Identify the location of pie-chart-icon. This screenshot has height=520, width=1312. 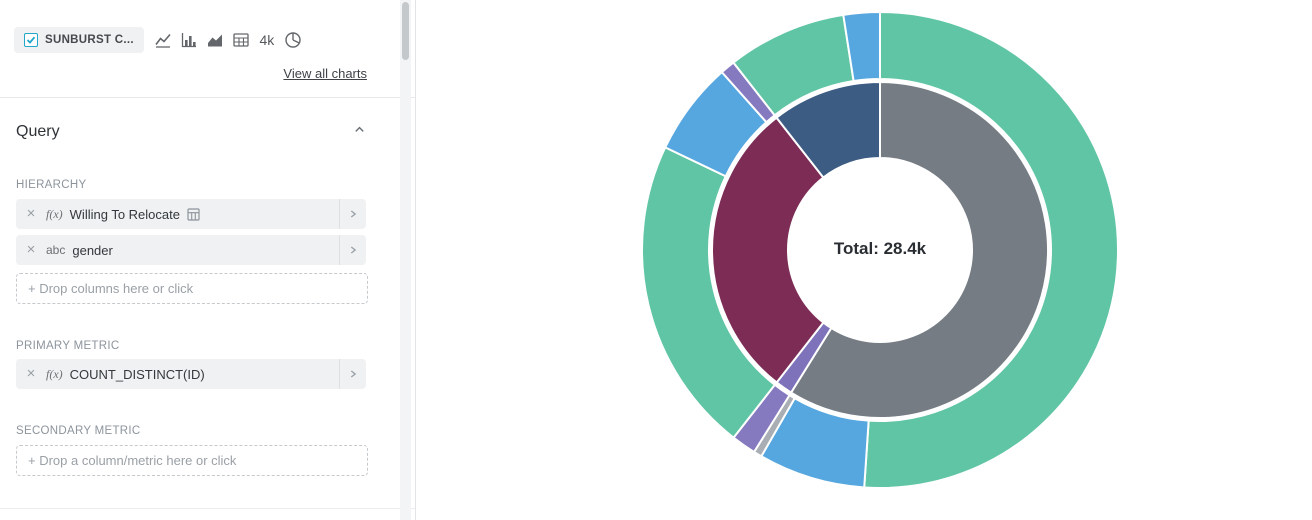
(293, 40).